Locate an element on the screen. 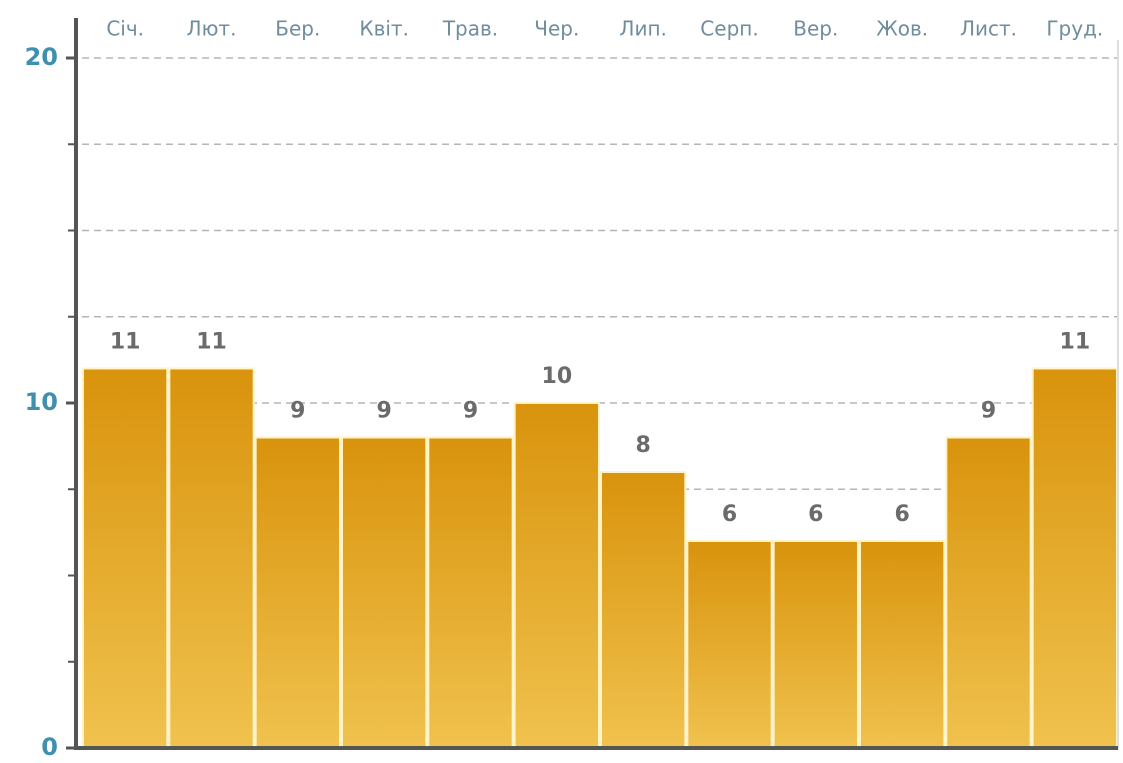 This screenshot has height=763, width=1123. value-label: 10 is located at coordinates (557, 376).